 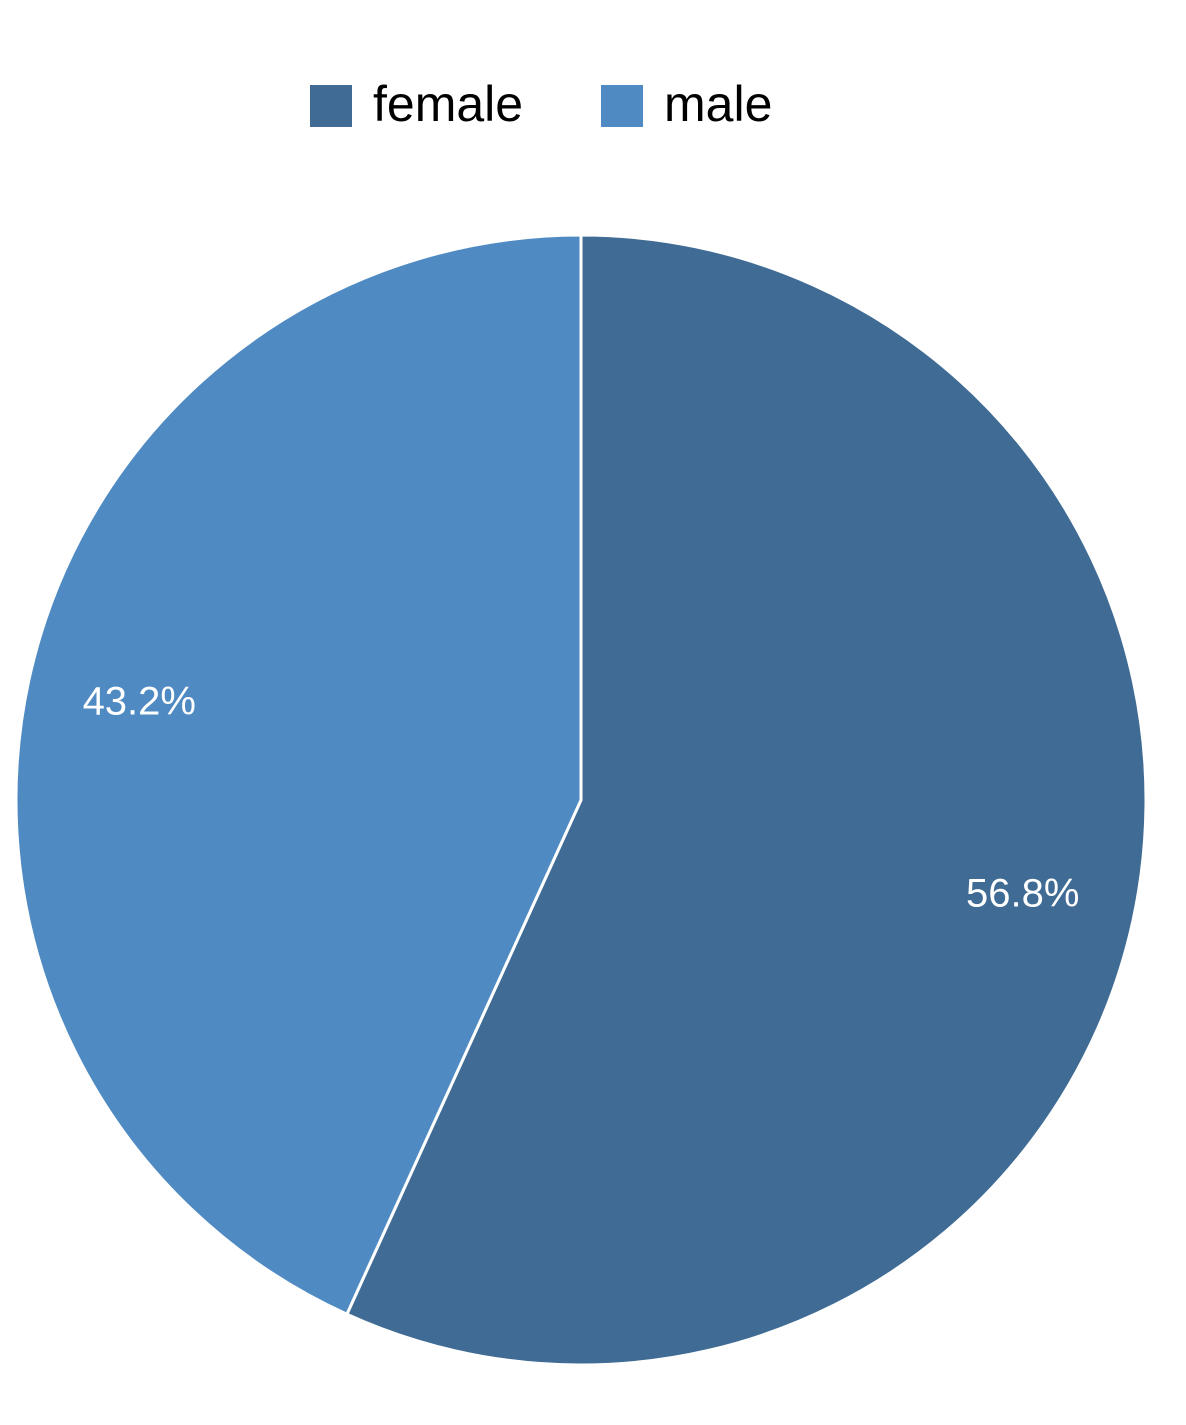 What do you see at coordinates (139, 702) in the screenshot?
I see `slice-label: 43.2%` at bounding box center [139, 702].